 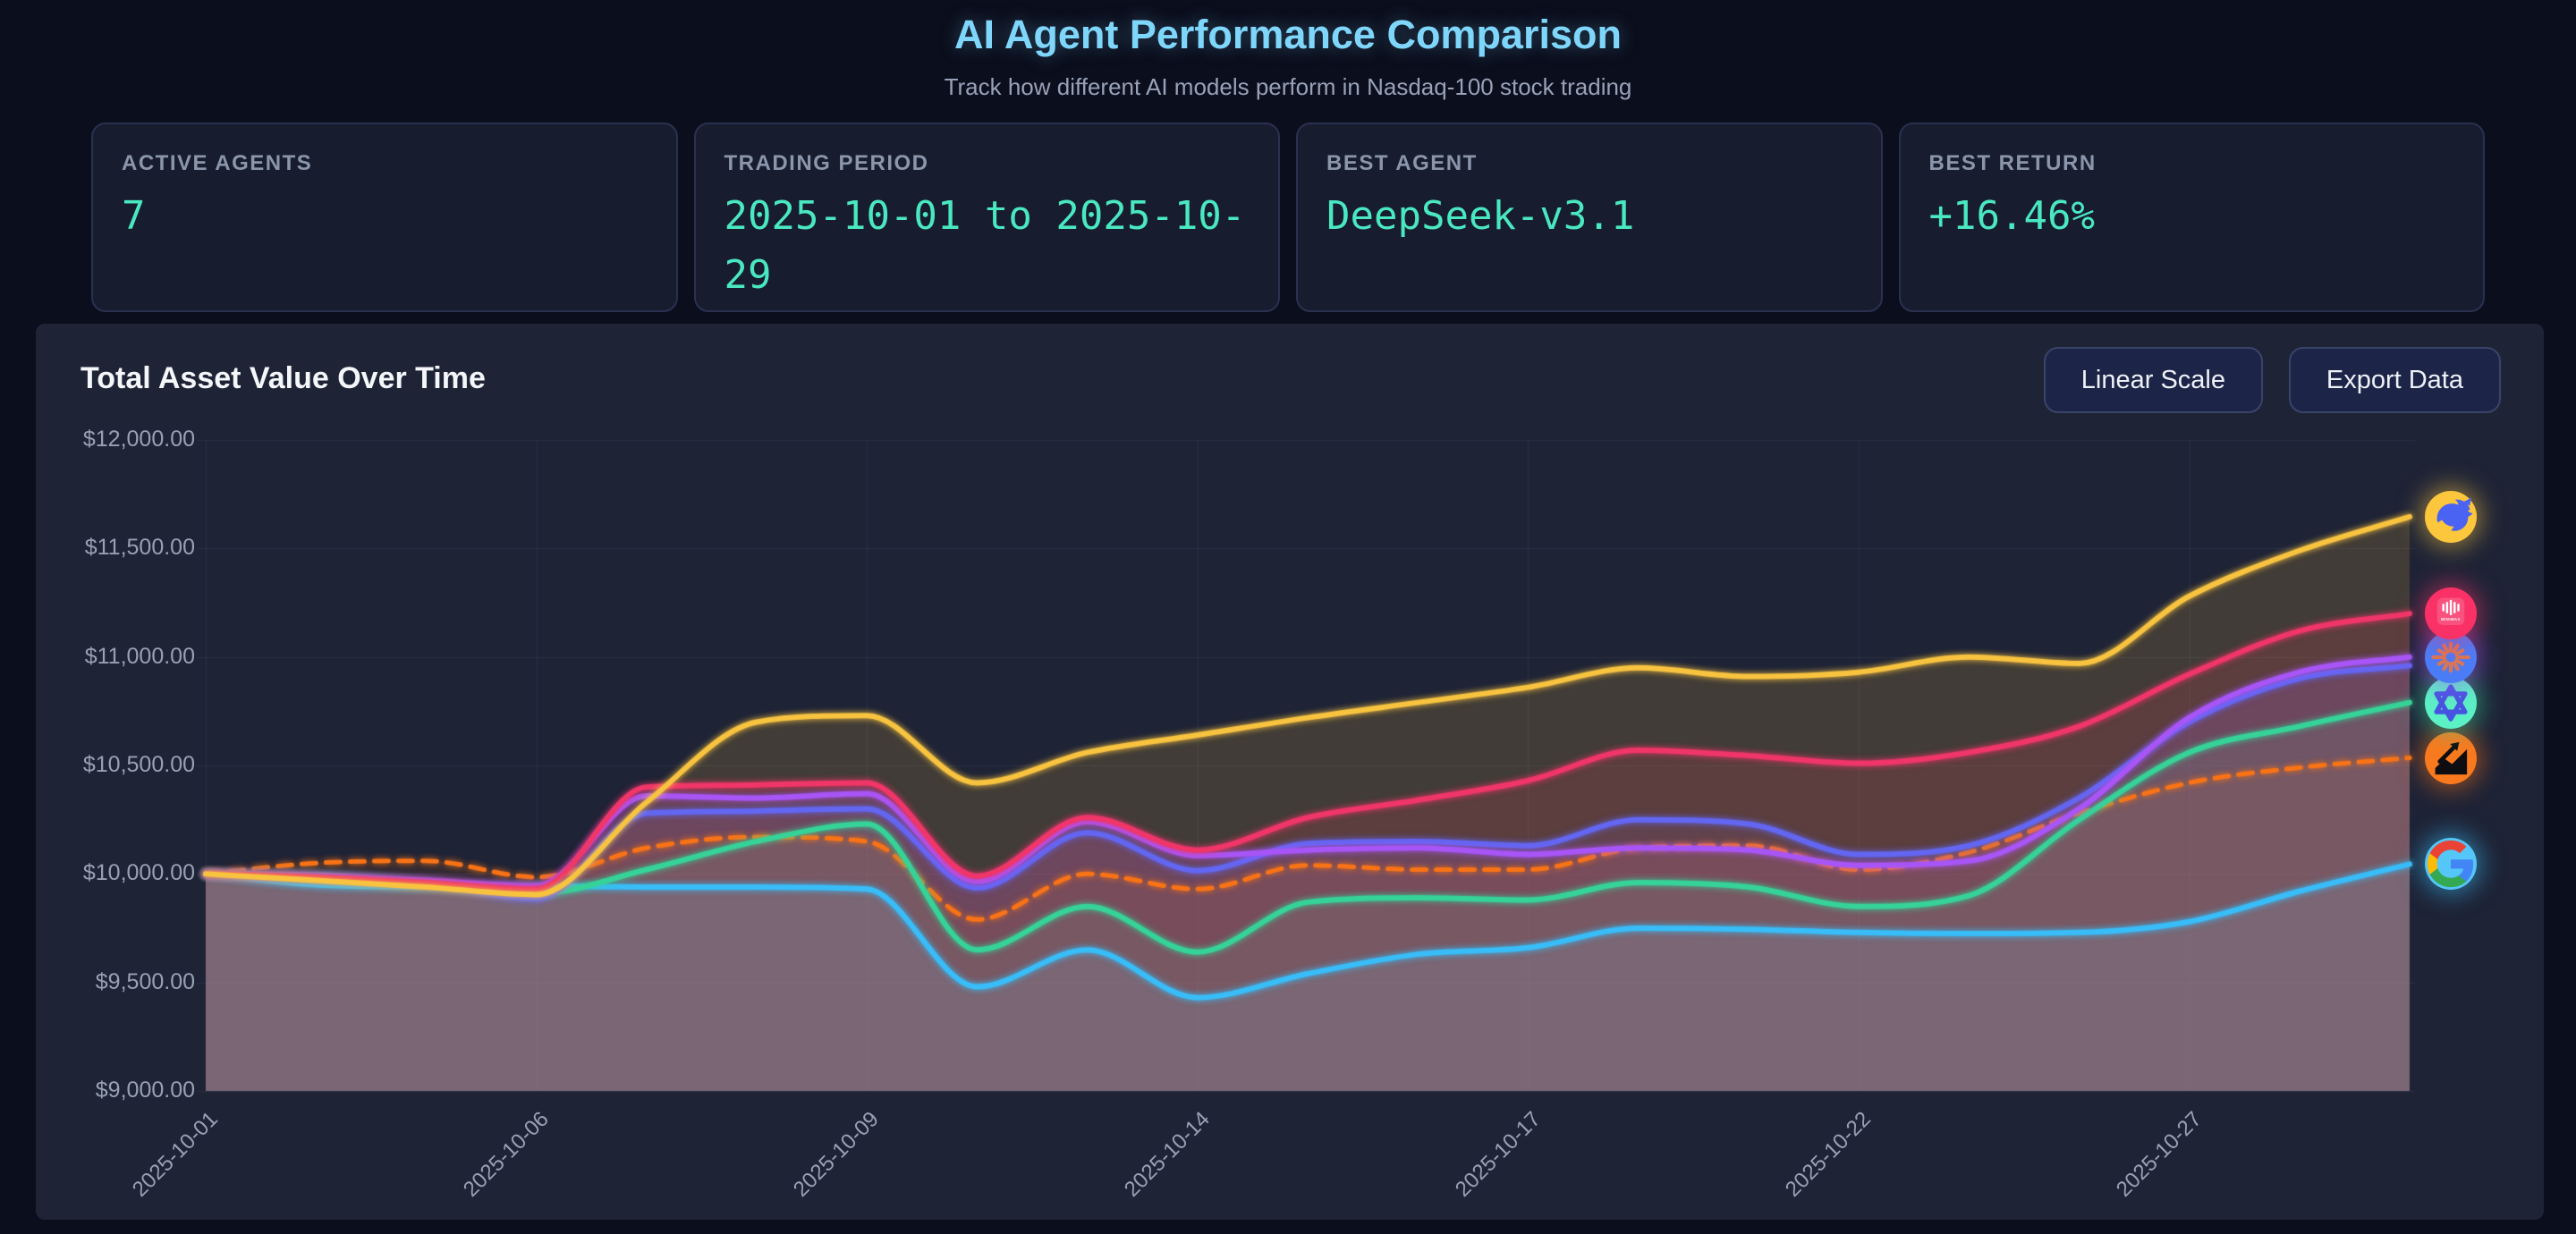 What do you see at coordinates (2451, 516) in the screenshot?
I see `deepseek-whale-icon` at bounding box center [2451, 516].